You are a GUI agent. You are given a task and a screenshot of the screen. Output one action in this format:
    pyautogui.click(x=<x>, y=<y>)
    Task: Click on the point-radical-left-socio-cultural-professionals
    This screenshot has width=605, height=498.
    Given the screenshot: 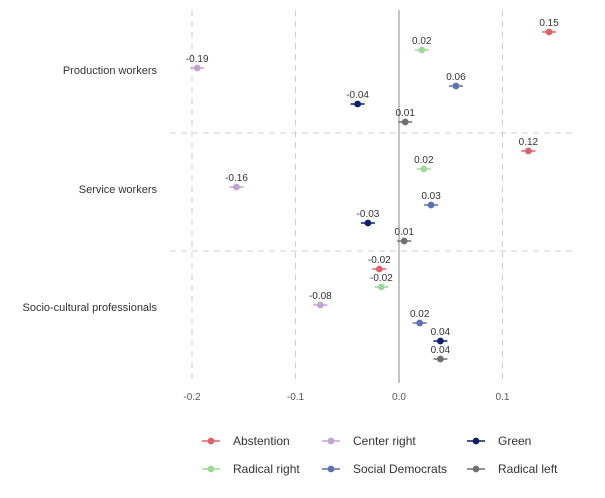 What is the action you would take?
    pyautogui.click(x=440, y=359)
    